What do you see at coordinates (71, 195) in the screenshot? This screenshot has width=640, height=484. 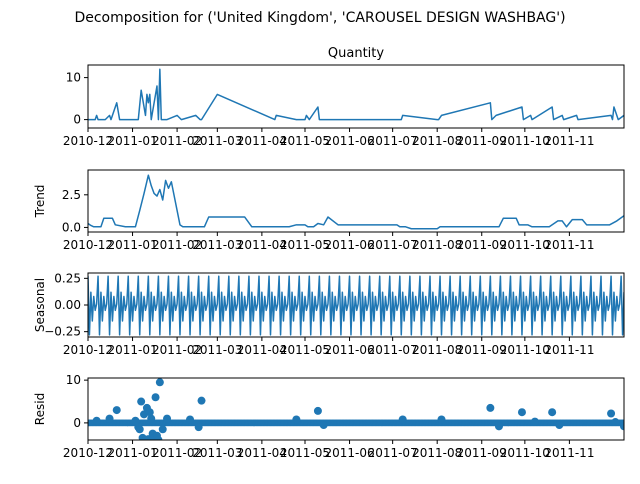 I see `y-tick-label: 2.5` at bounding box center [71, 195].